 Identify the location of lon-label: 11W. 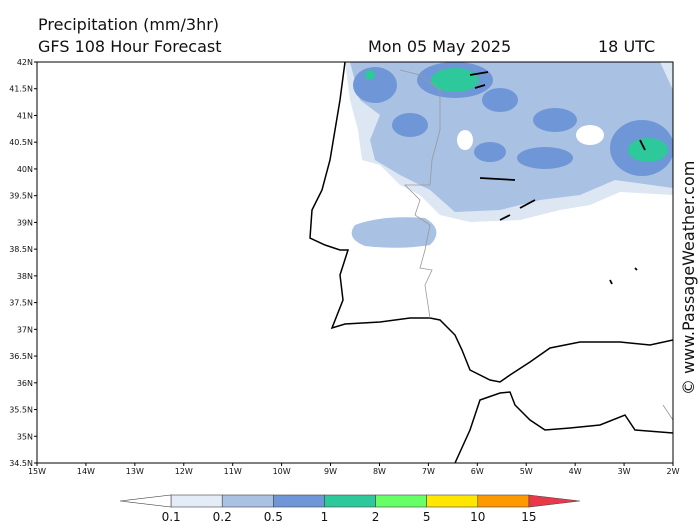
(233, 471).